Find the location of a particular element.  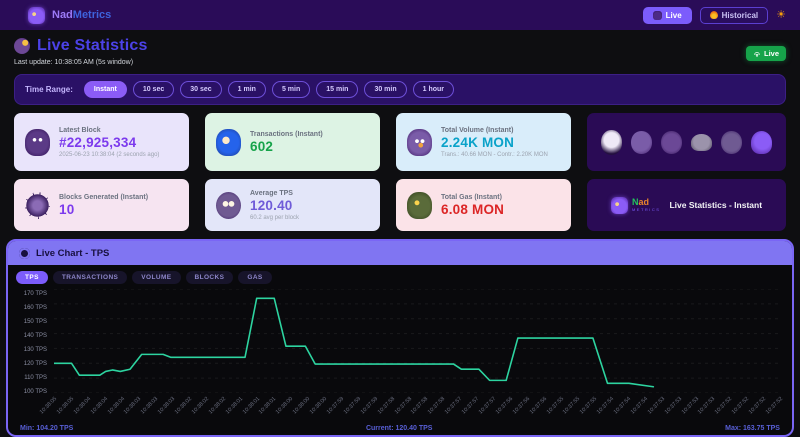

latest-block-value: #22,925,334 is located at coordinates (98, 142).